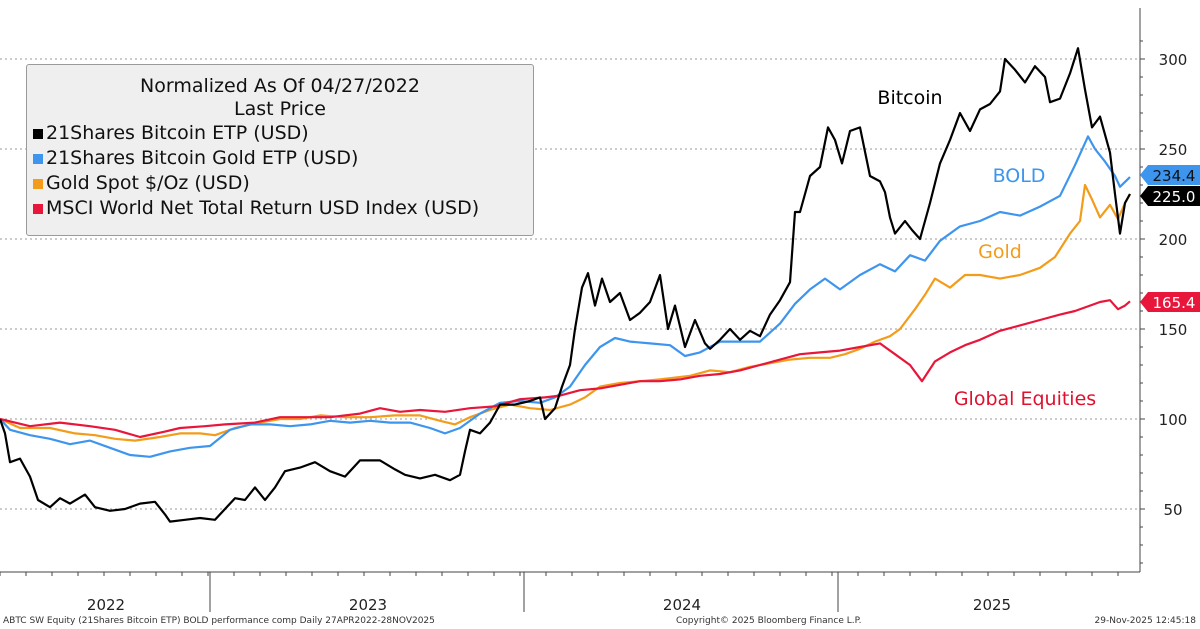 The height and width of the screenshot is (629, 1200). Describe the element at coordinates (1173, 150) in the screenshot. I see `y-tick-label: 250` at that location.